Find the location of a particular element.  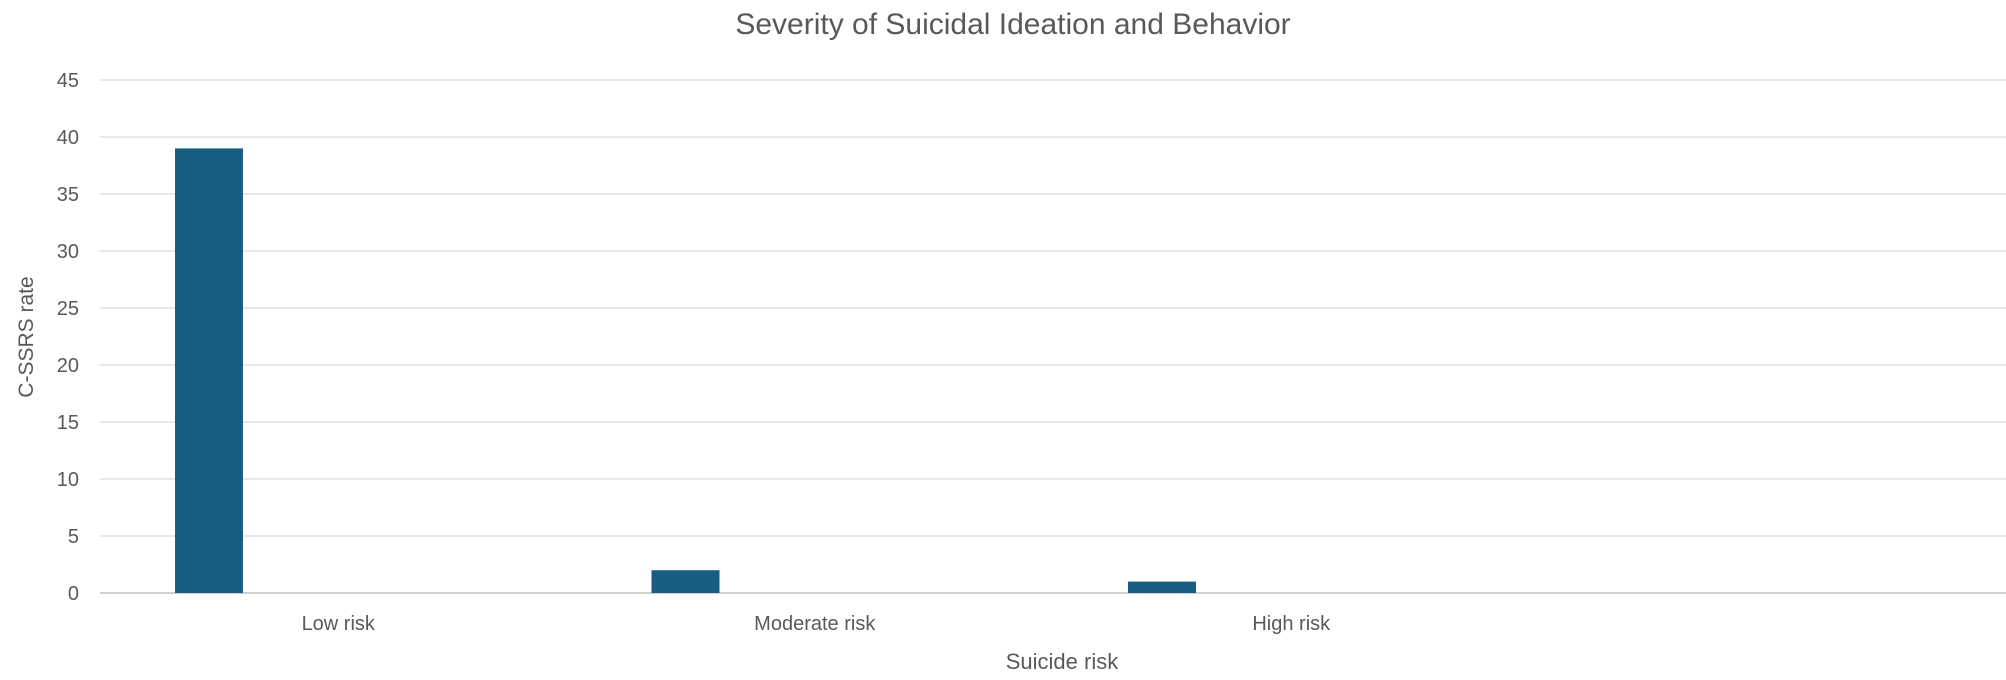

y-axis-label: C-SSRS rate is located at coordinates (26, 336).